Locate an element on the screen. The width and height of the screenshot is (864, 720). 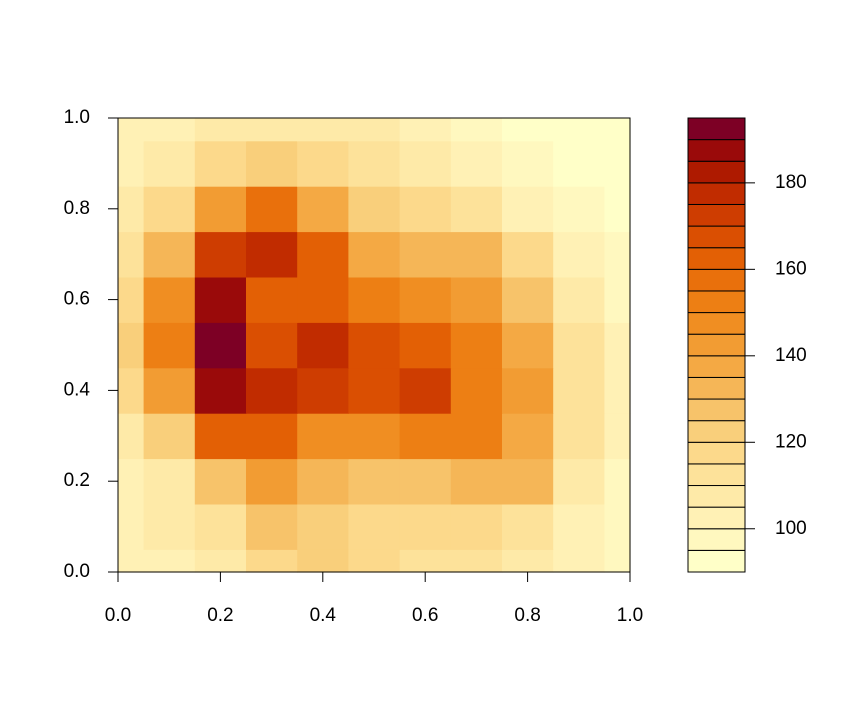
y-tick-label: 0.2 is located at coordinates (77, 480).